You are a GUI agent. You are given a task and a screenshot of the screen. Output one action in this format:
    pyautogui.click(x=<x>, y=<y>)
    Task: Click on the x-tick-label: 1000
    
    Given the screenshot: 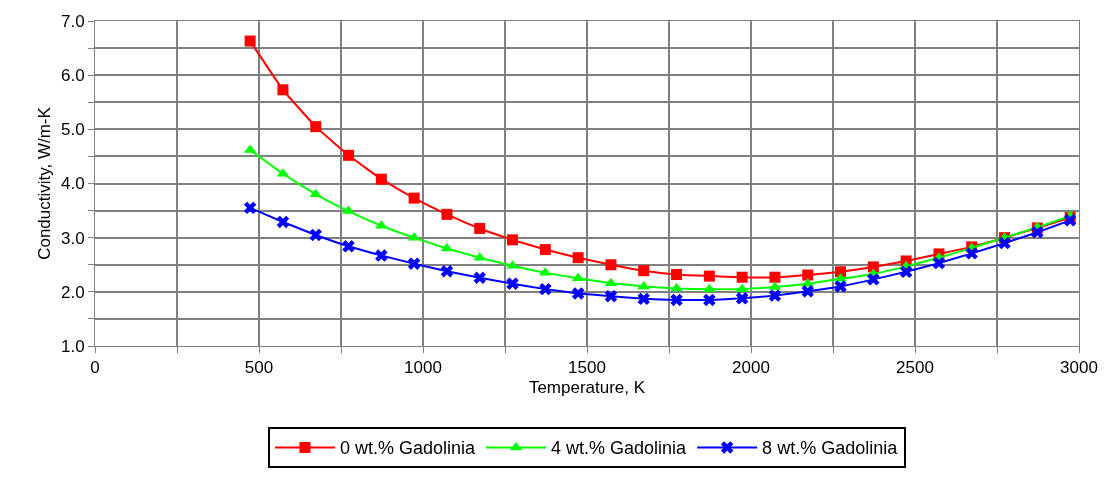 What is the action you would take?
    pyautogui.click(x=423, y=368)
    